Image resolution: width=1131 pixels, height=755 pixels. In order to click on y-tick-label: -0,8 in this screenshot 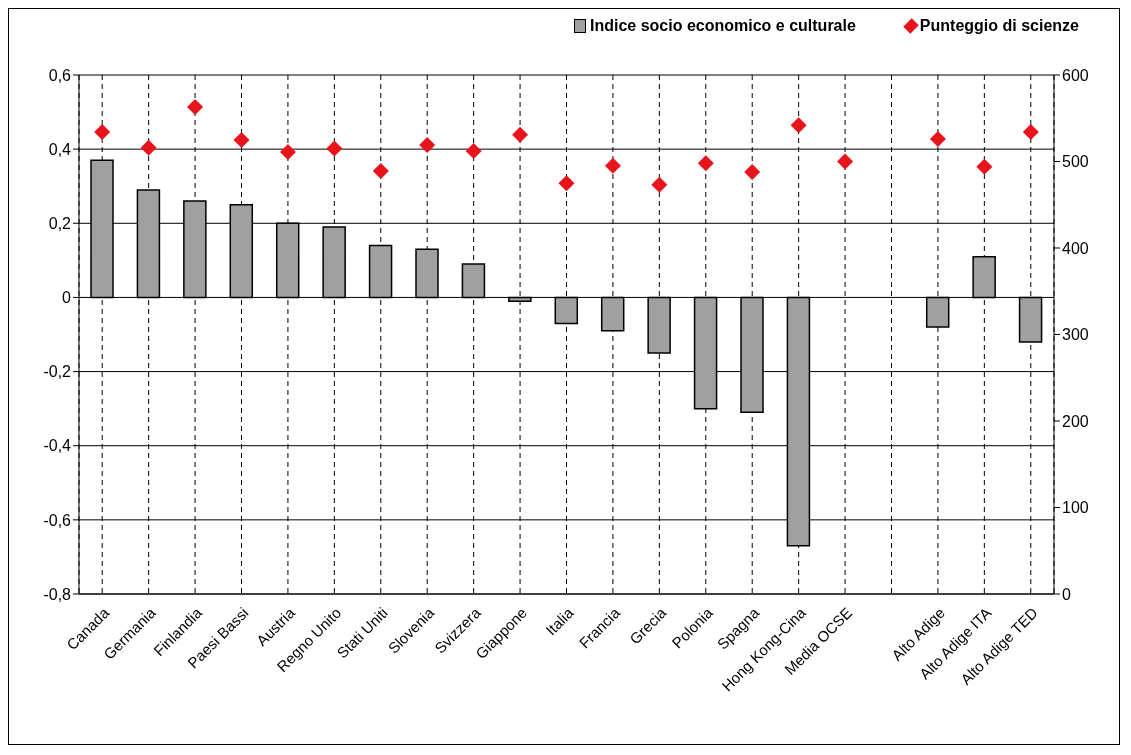, I will do `click(57, 594)`.